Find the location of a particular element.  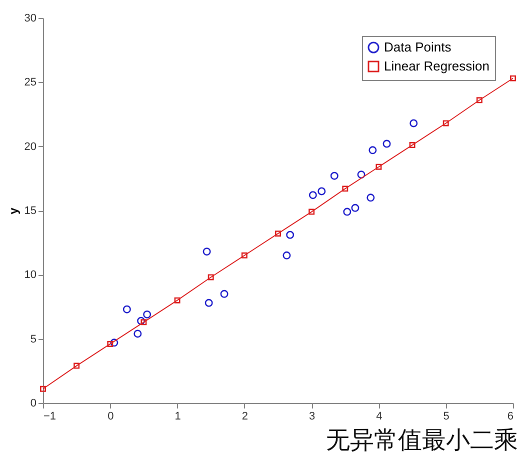

x-tick-label: 1 is located at coordinates (177, 416).